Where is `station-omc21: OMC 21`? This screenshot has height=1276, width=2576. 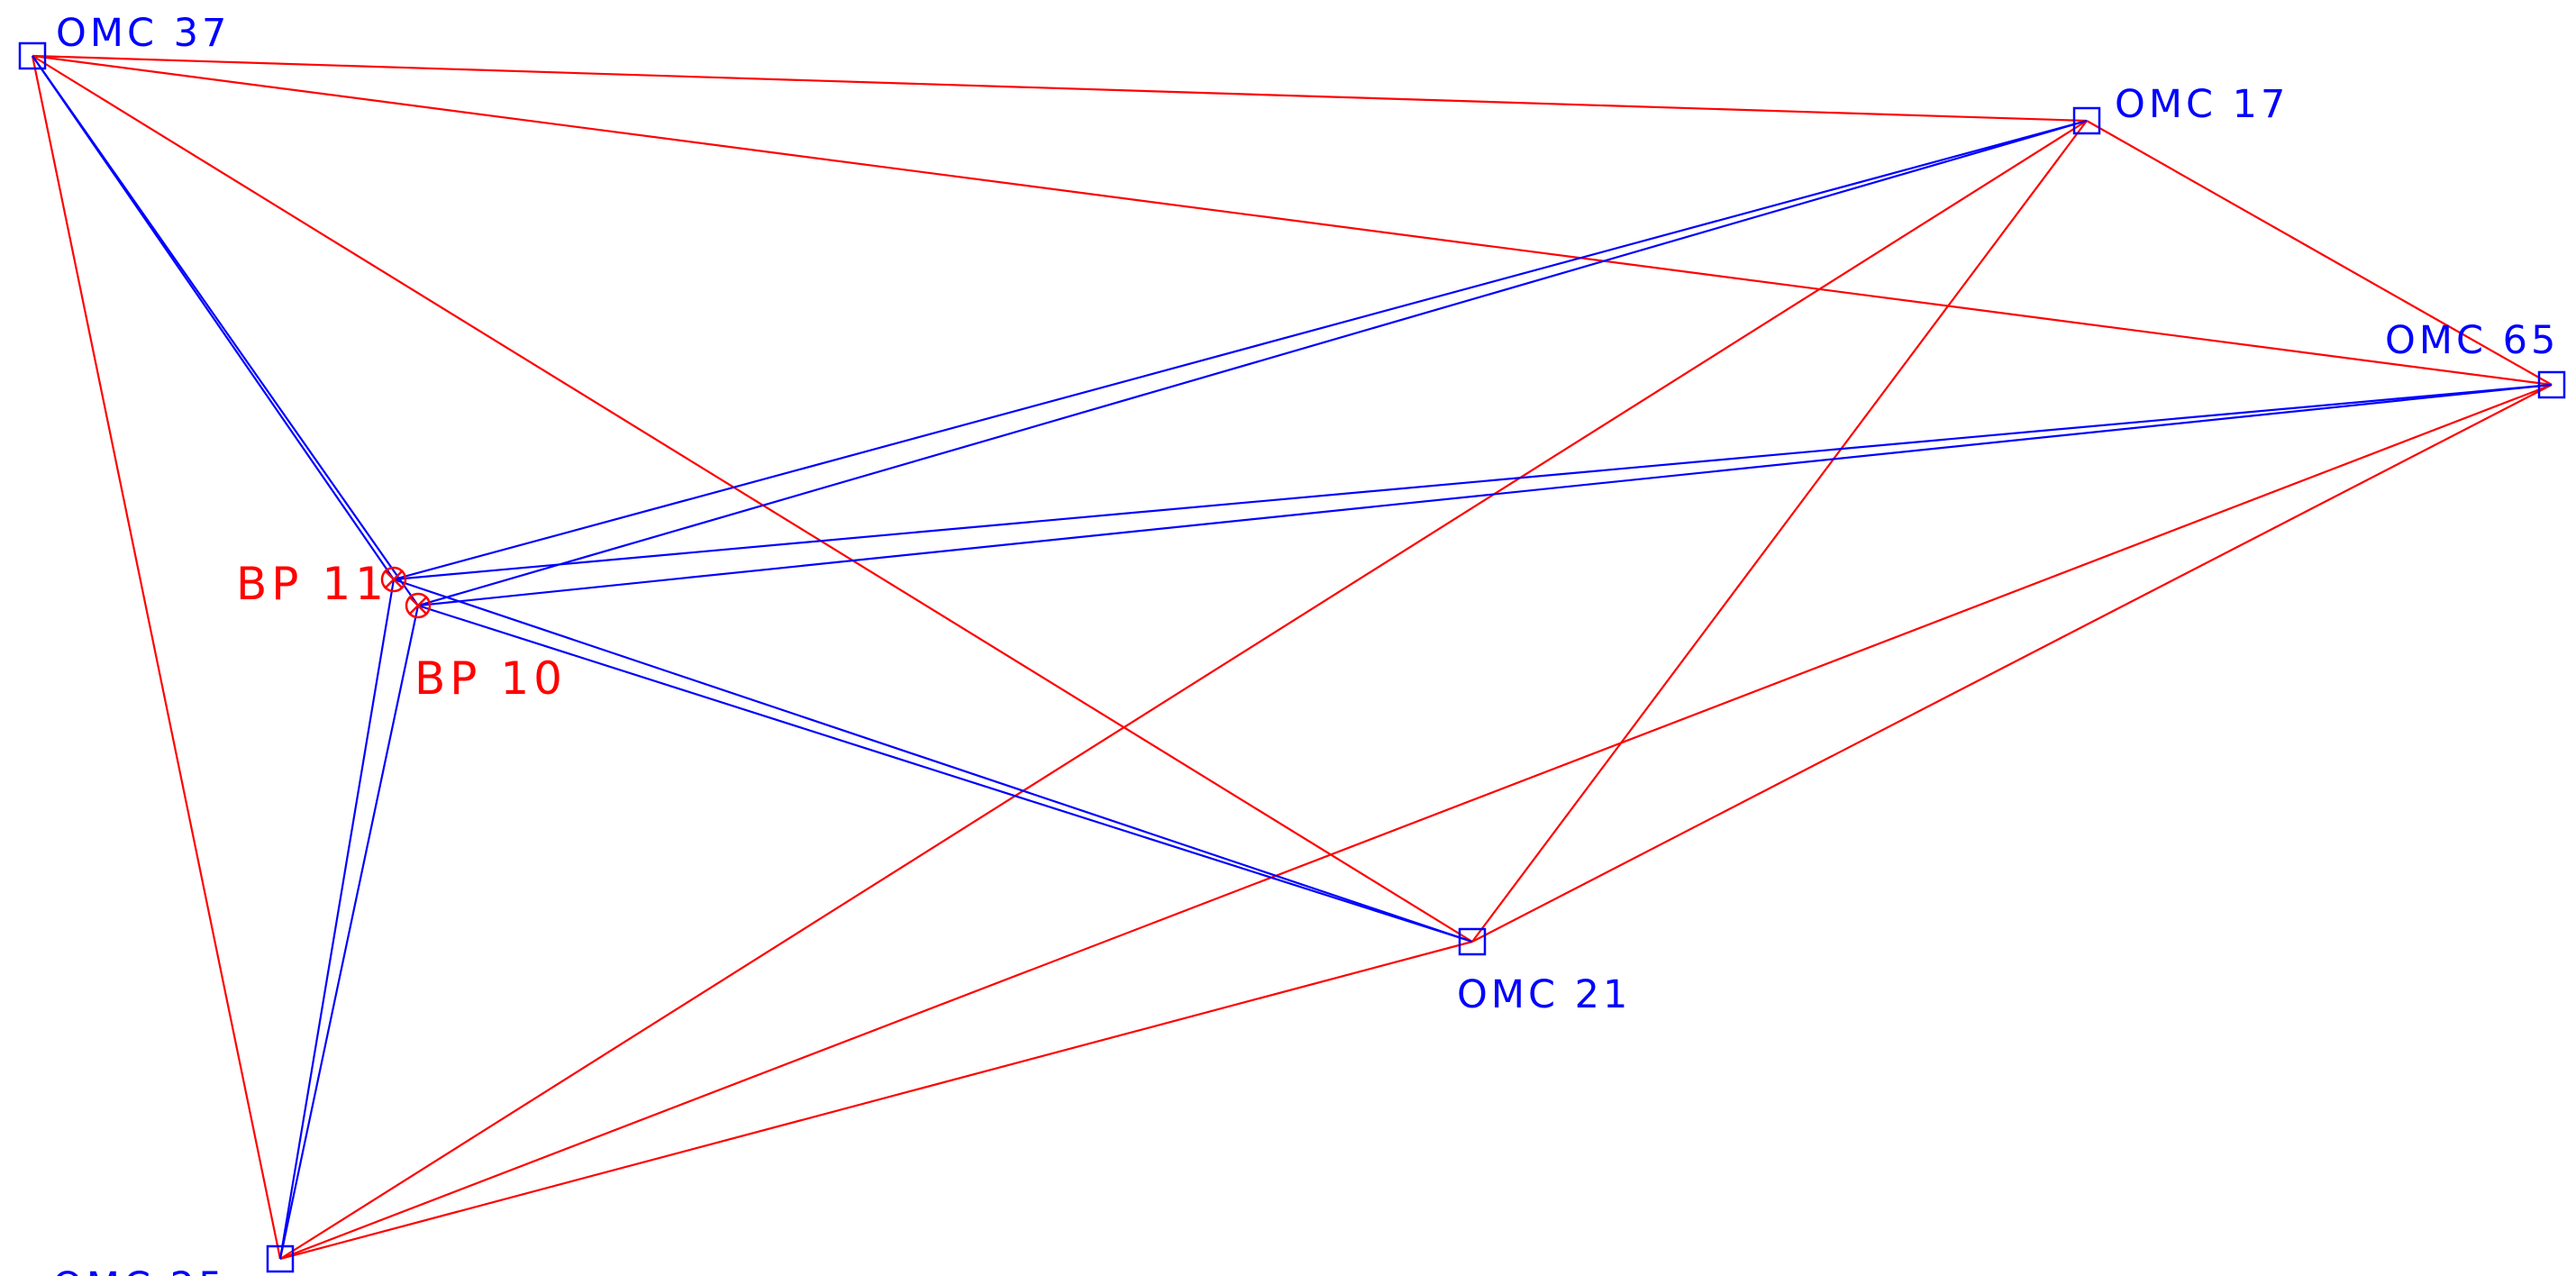
station-omc21: OMC 21 is located at coordinates (1544, 972).